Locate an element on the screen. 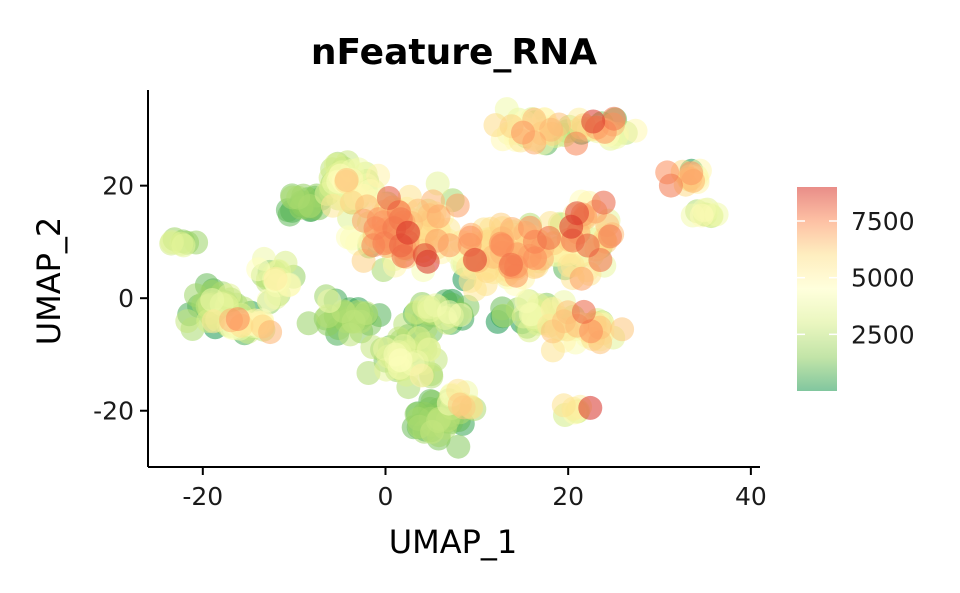 This screenshot has width=960, height=593. y-axis-label: UMAP_2 is located at coordinates (49, 281).